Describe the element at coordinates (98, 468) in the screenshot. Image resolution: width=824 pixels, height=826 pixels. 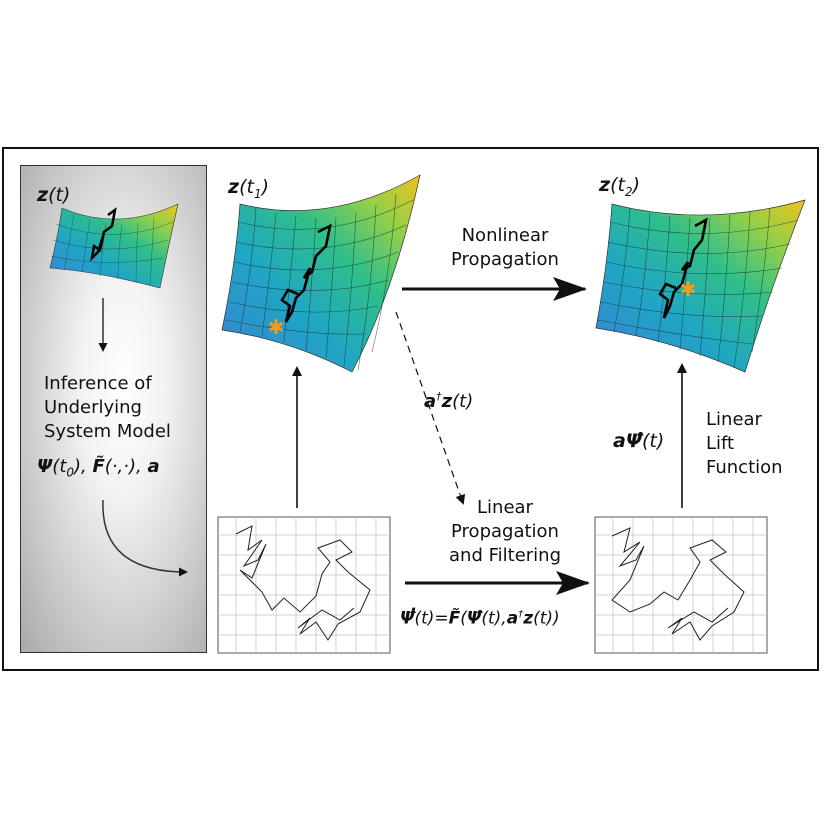
I see `model-parameters: Ψ(t0), F̃(·,·), a` at that location.